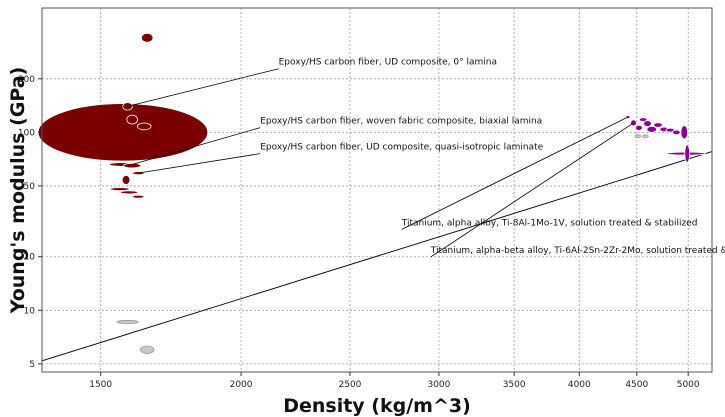 The height and width of the screenshot is (417, 725). I want to click on x-tick-label: 4500, so click(636, 385).